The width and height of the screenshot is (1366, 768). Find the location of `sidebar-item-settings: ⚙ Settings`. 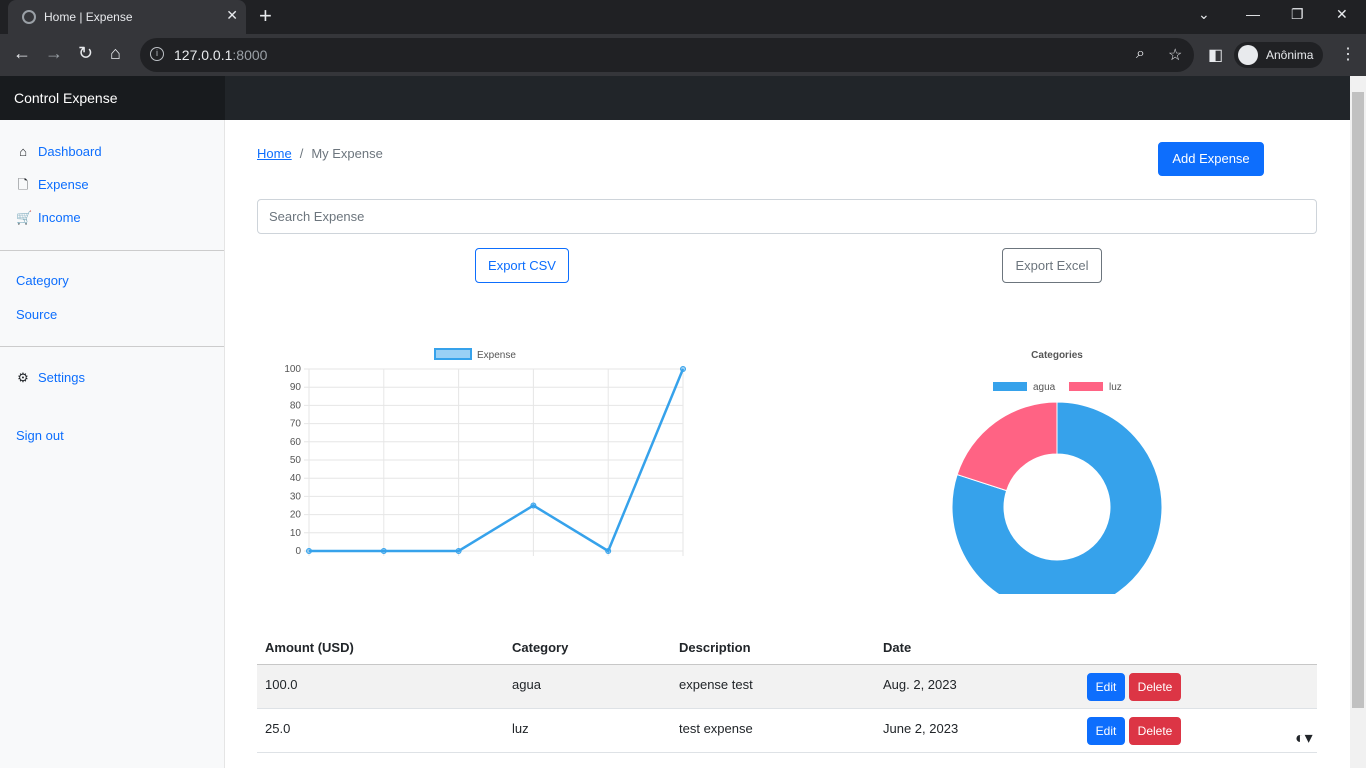

sidebar-item-settings: ⚙ Settings is located at coordinates (50, 377).